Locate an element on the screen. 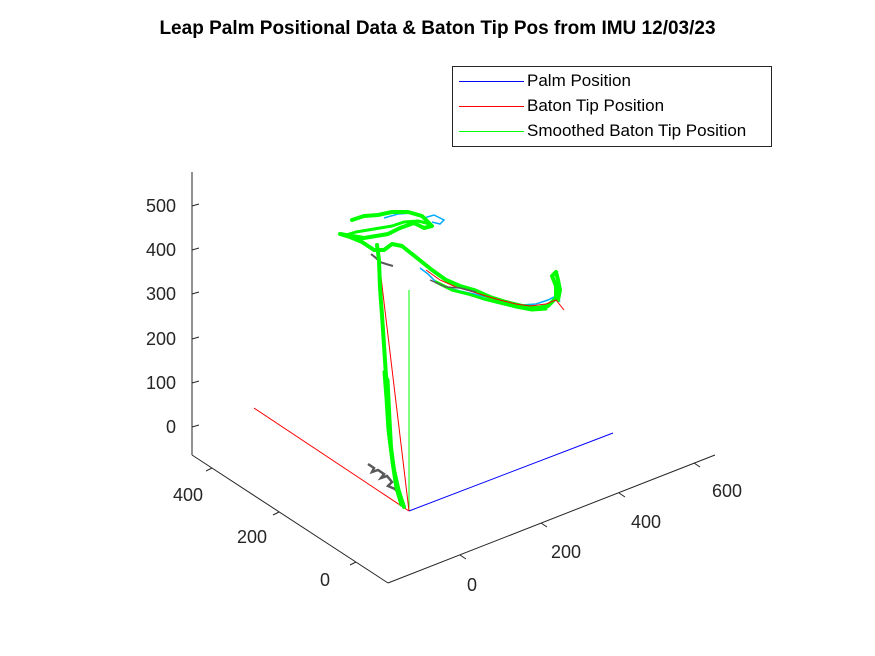 This screenshot has height=656, width=875. palm-axis-line is located at coordinates (511, 472).